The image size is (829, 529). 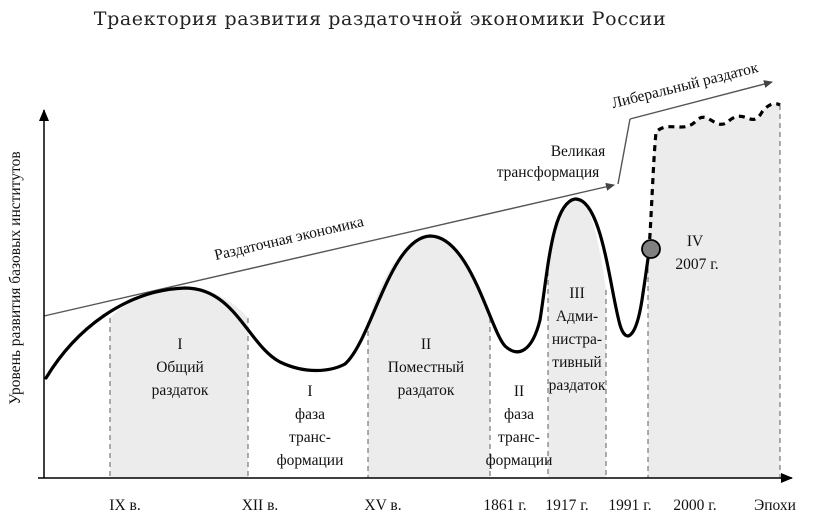 I want to click on transition-1-line-3: формации, so click(x=310, y=460).